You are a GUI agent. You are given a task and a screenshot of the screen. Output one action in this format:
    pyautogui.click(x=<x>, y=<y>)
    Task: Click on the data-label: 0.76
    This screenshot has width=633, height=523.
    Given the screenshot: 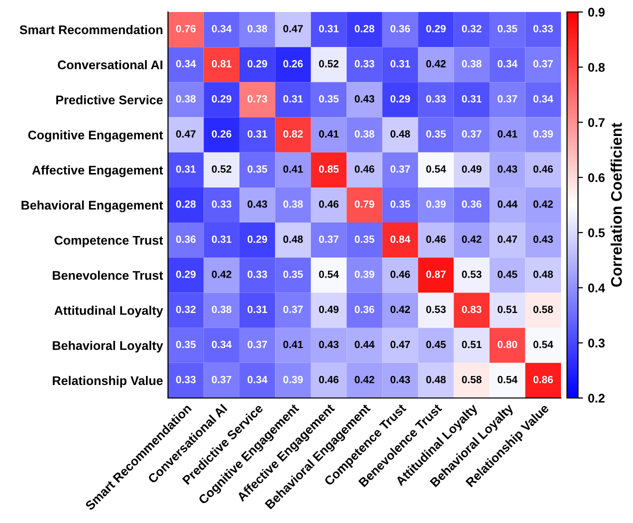 What is the action you would take?
    pyautogui.click(x=186, y=28)
    